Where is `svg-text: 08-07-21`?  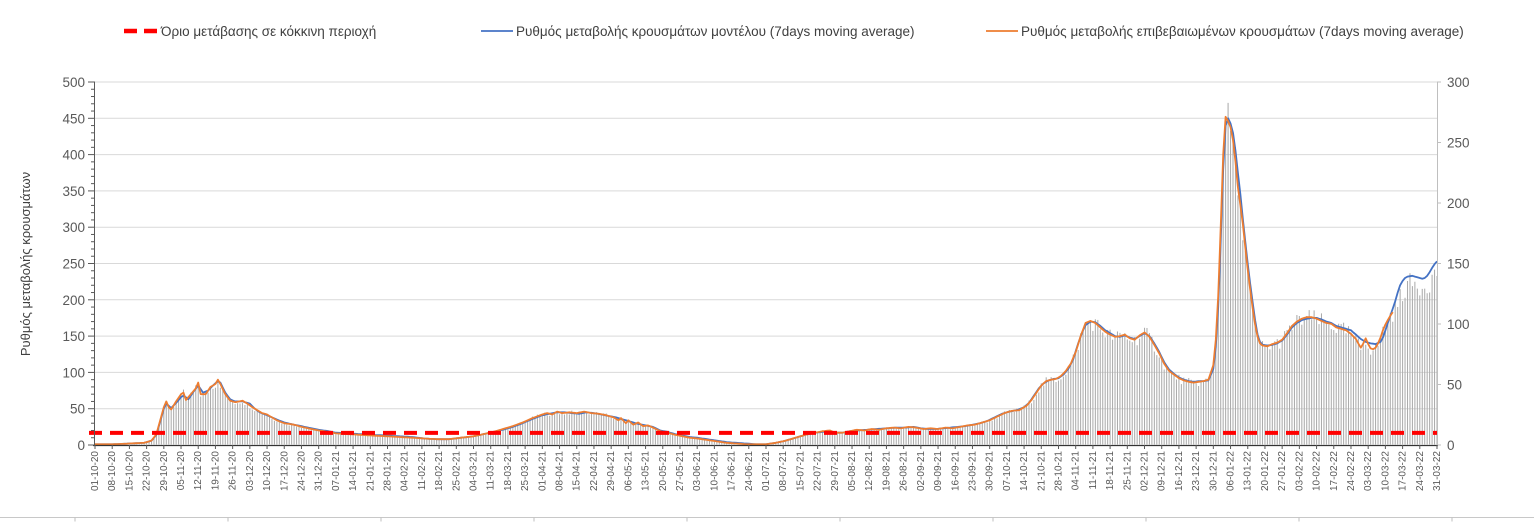 svg-text: 08-07-21 is located at coordinates (783, 471).